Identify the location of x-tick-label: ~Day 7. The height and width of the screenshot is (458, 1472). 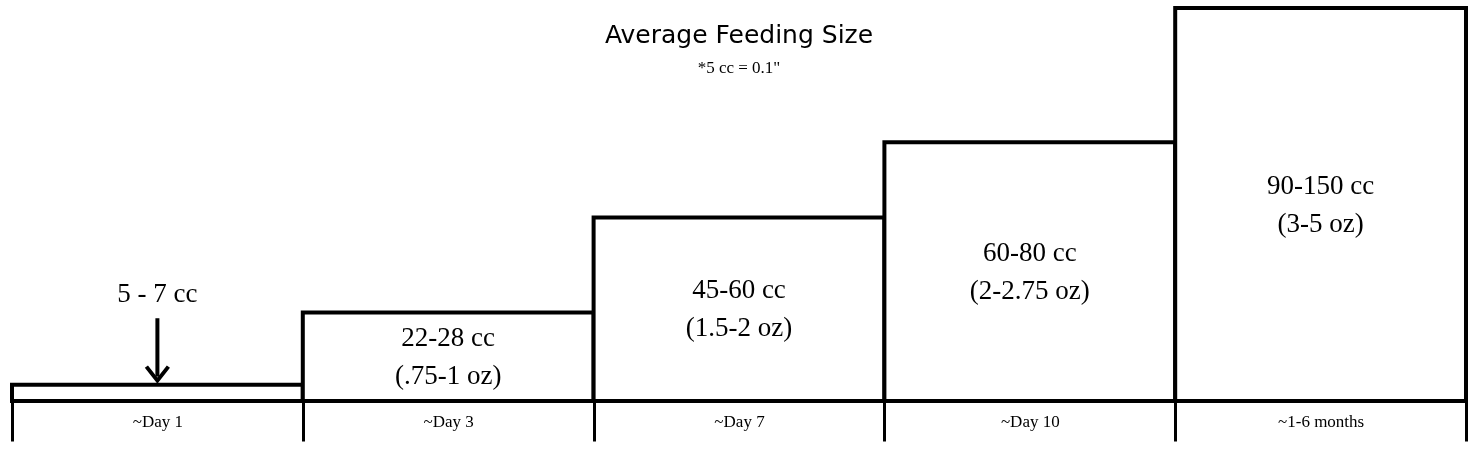
(740, 421).